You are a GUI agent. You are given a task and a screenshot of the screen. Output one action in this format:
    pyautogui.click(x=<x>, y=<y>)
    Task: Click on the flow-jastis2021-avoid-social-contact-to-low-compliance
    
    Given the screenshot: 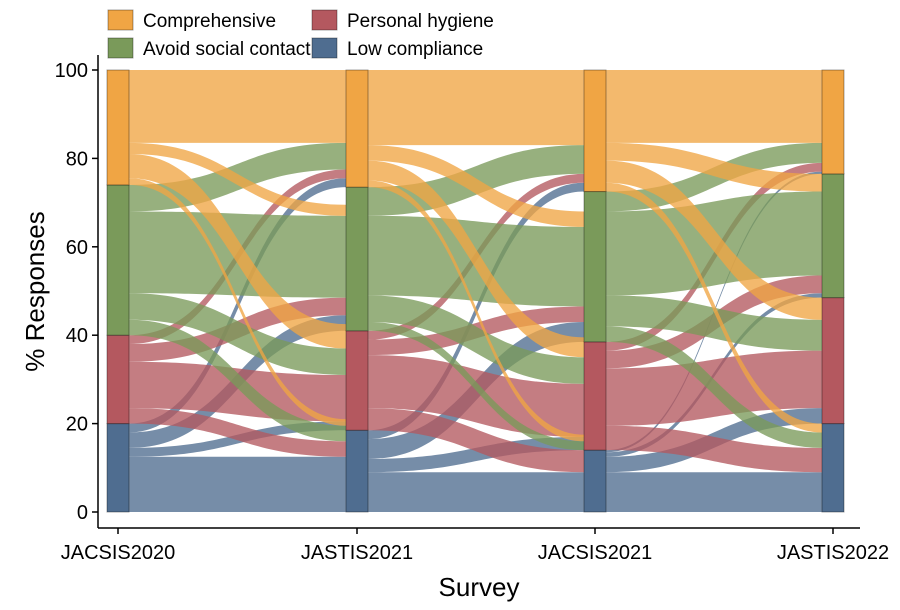 What is the action you would take?
    pyautogui.click(x=476, y=386)
    